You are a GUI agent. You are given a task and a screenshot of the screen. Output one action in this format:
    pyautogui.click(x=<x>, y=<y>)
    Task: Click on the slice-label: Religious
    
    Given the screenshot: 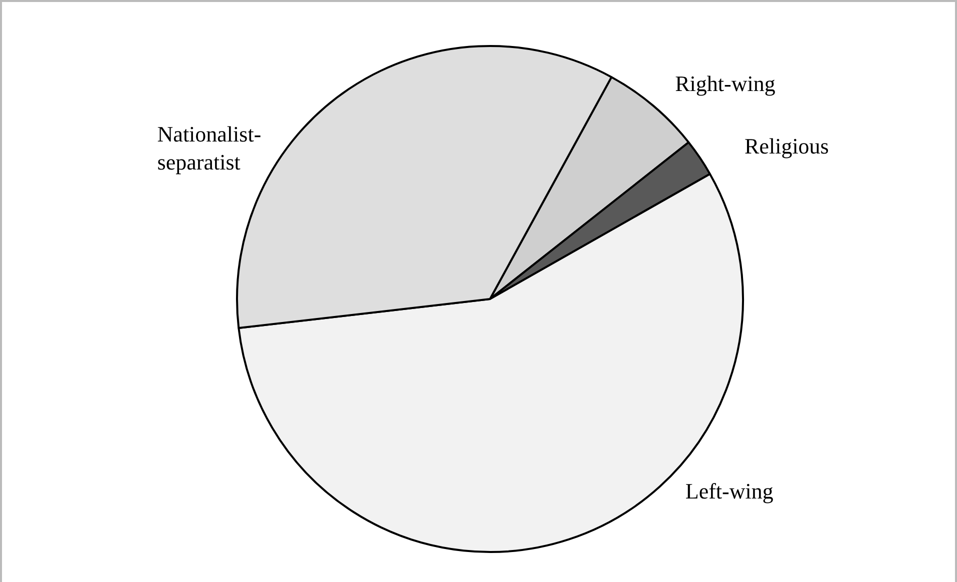 What is the action you would take?
    pyautogui.click(x=786, y=146)
    